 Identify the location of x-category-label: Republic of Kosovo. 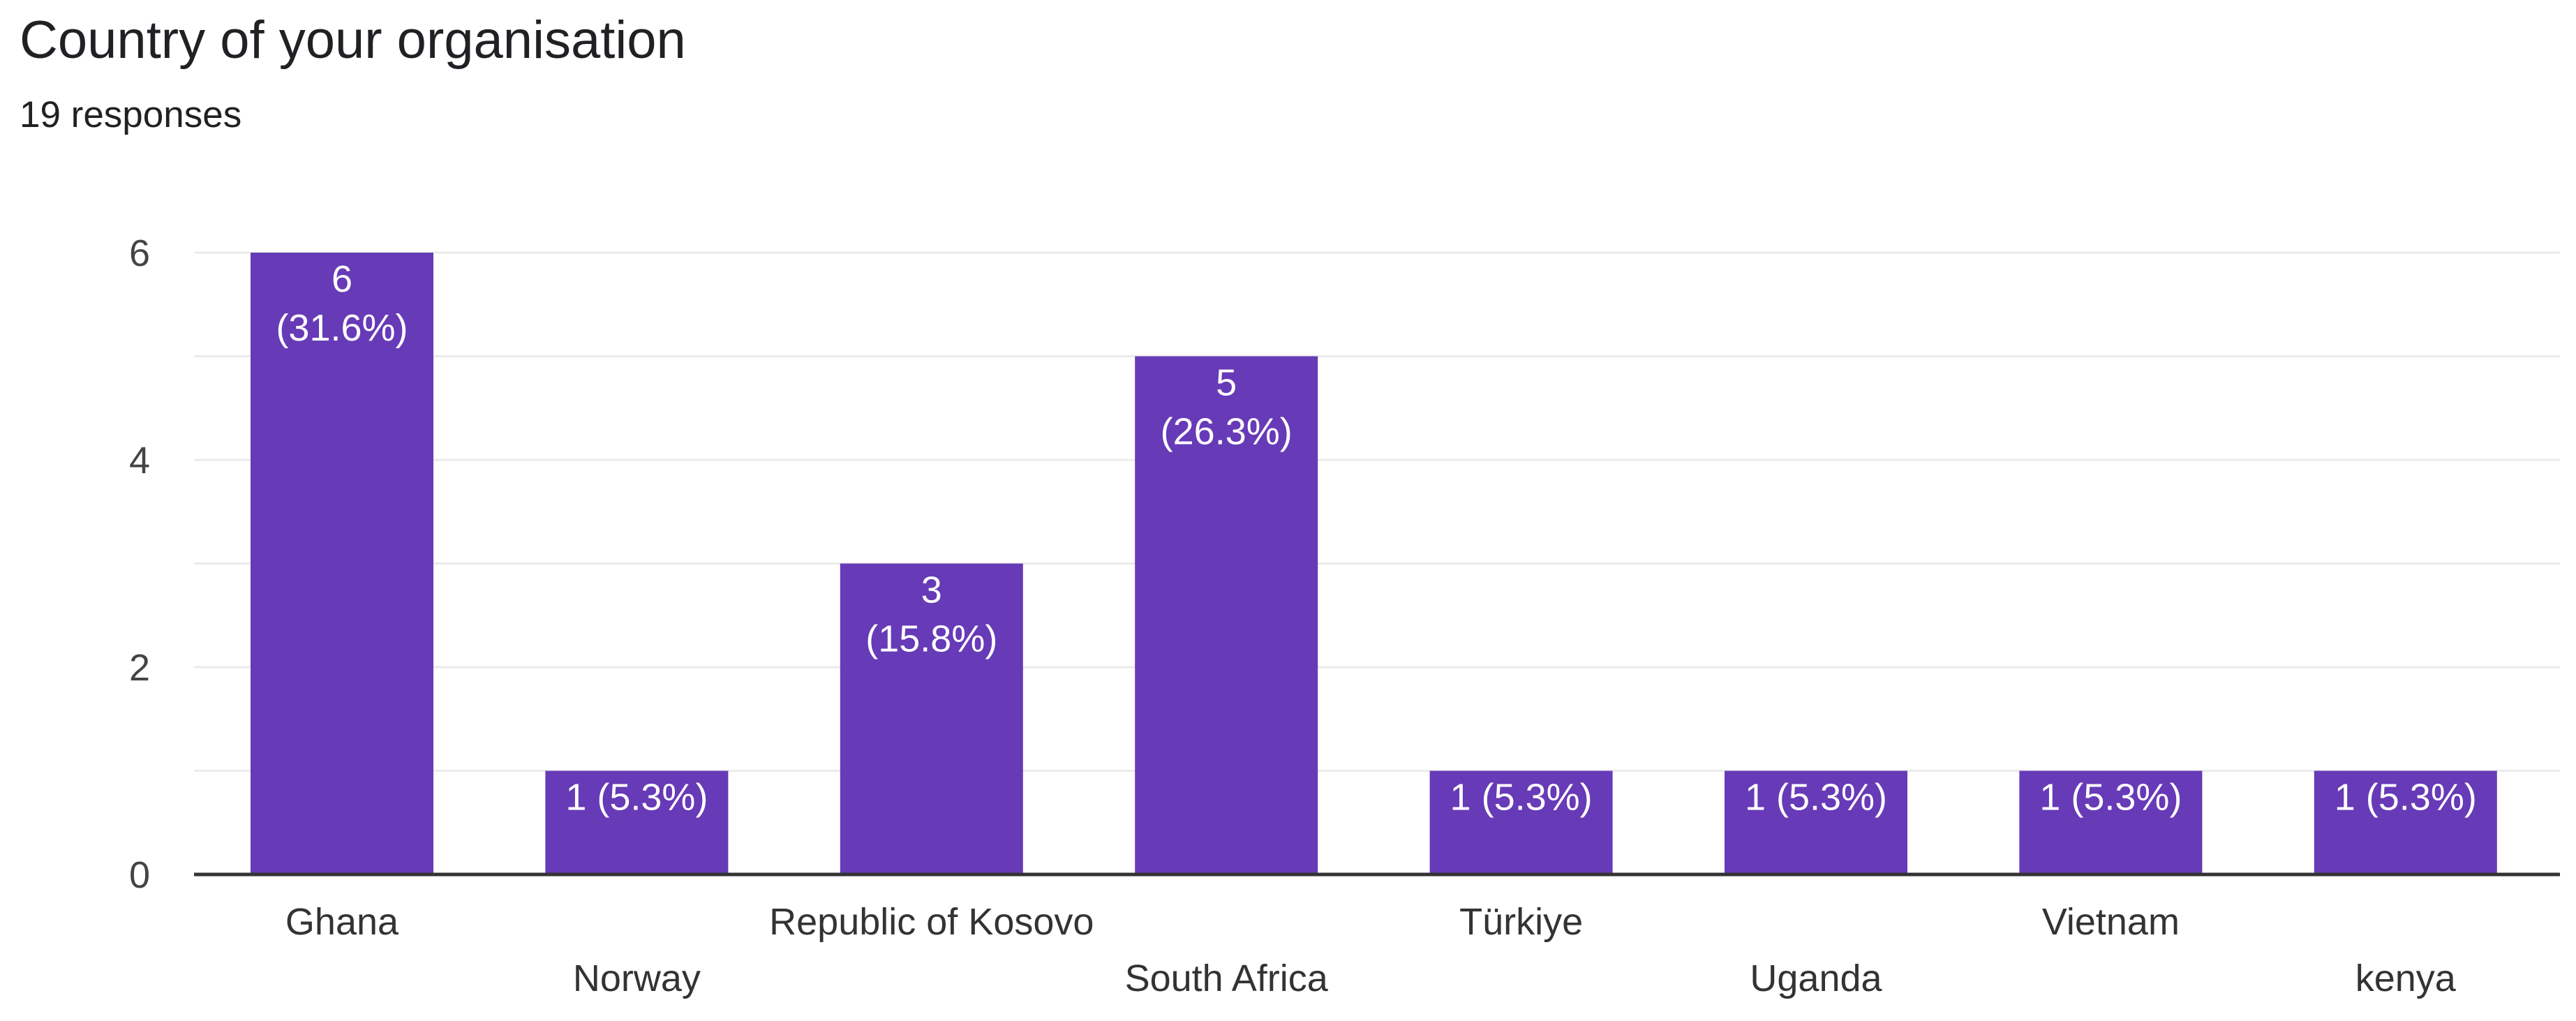
(932, 922).